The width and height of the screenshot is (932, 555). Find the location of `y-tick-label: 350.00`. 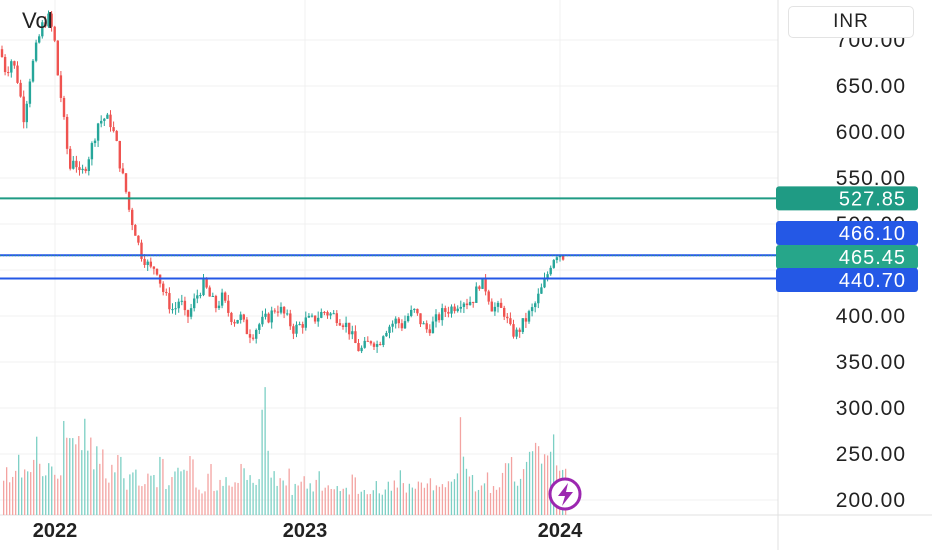

y-tick-label: 350.00 is located at coordinates (871, 362).